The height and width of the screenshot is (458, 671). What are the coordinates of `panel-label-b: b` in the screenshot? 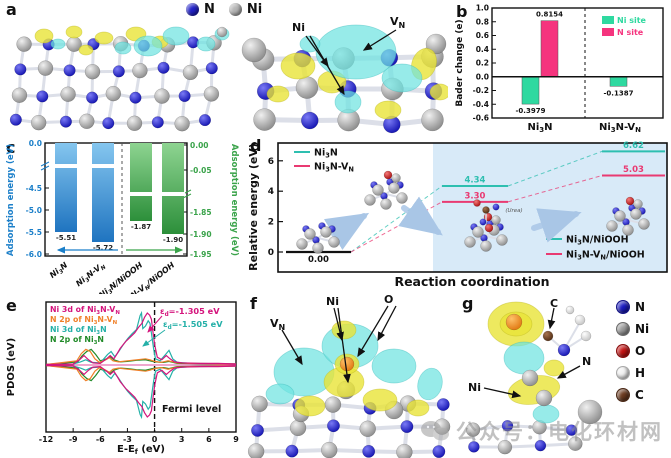 It's located at (462, 11).